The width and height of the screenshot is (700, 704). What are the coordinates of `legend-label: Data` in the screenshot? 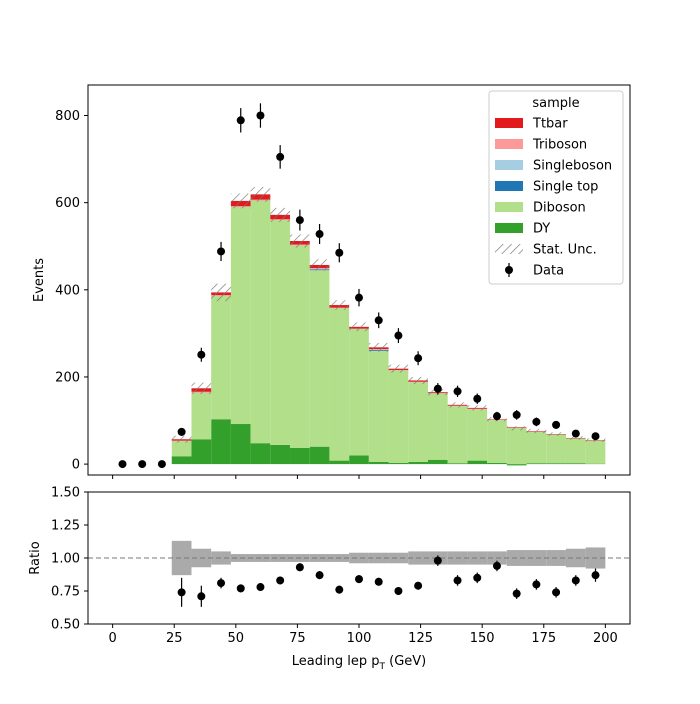 It's located at (548, 271).